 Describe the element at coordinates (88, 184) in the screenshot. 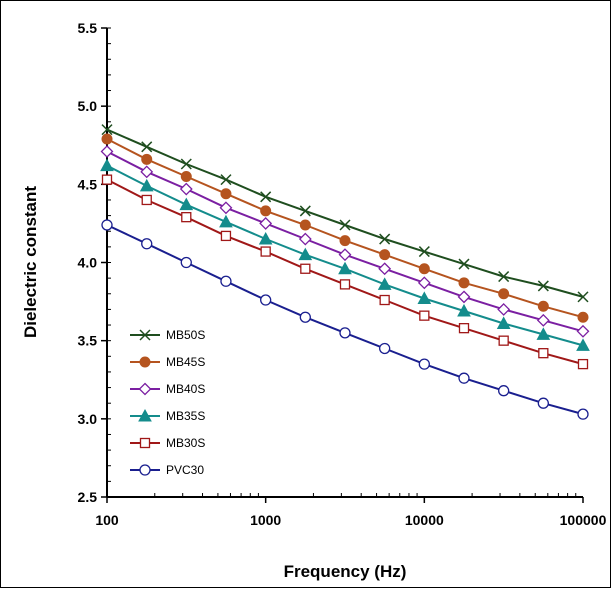

I see `y-tick-label: 4.5` at that location.